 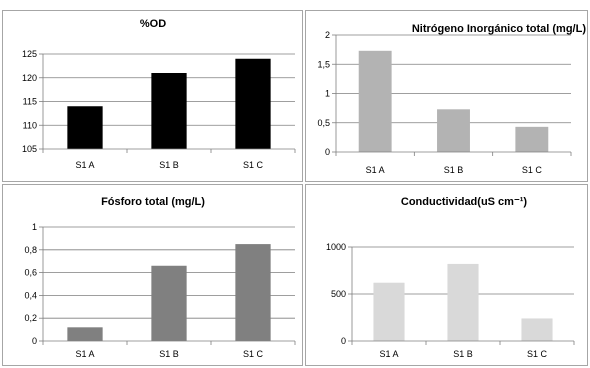 I want to click on x-tick-label-nitrogeno: S1 A, so click(x=375, y=170).